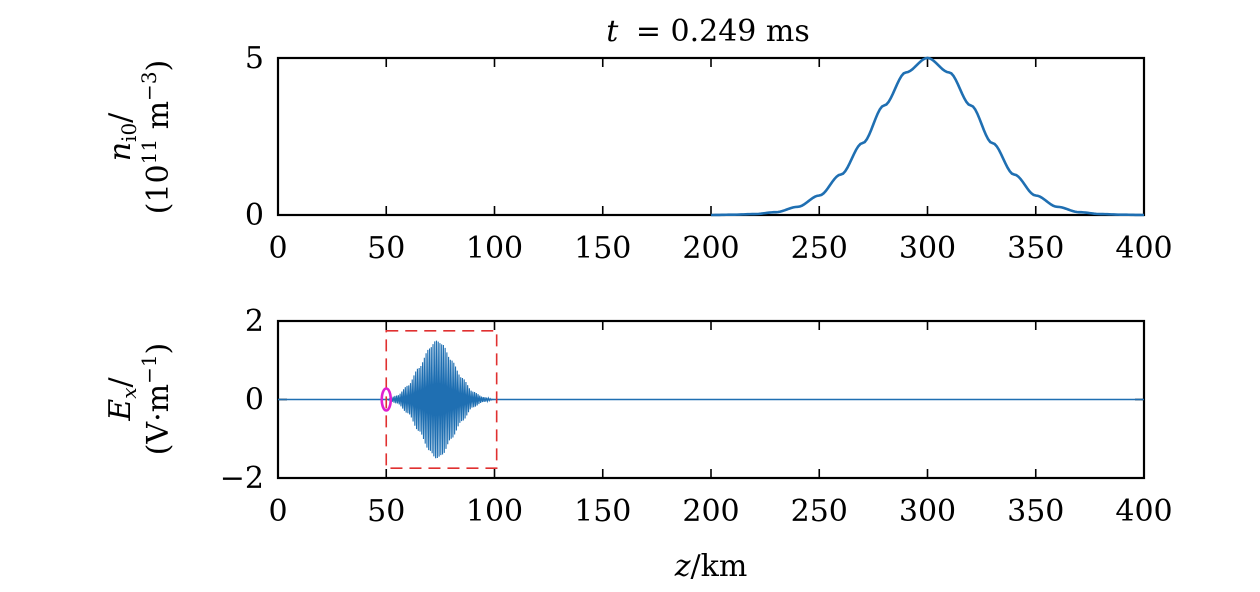 This screenshot has height=592, width=1260. I want to click on svg-text: Ex/, so click(122, 398).